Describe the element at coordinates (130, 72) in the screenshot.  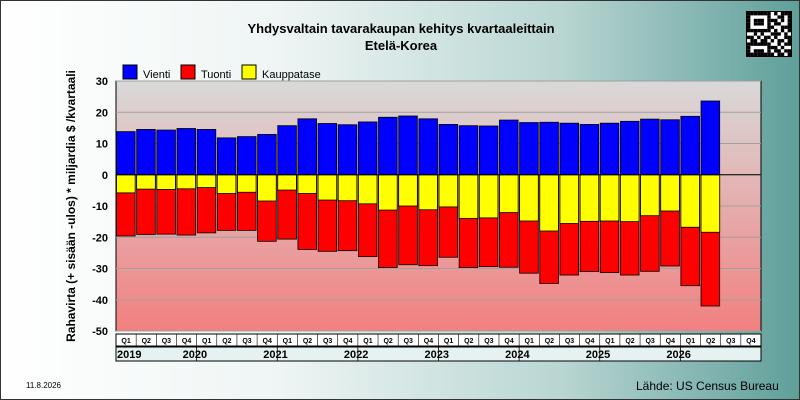
I see `legend-swatch-vienti` at that location.